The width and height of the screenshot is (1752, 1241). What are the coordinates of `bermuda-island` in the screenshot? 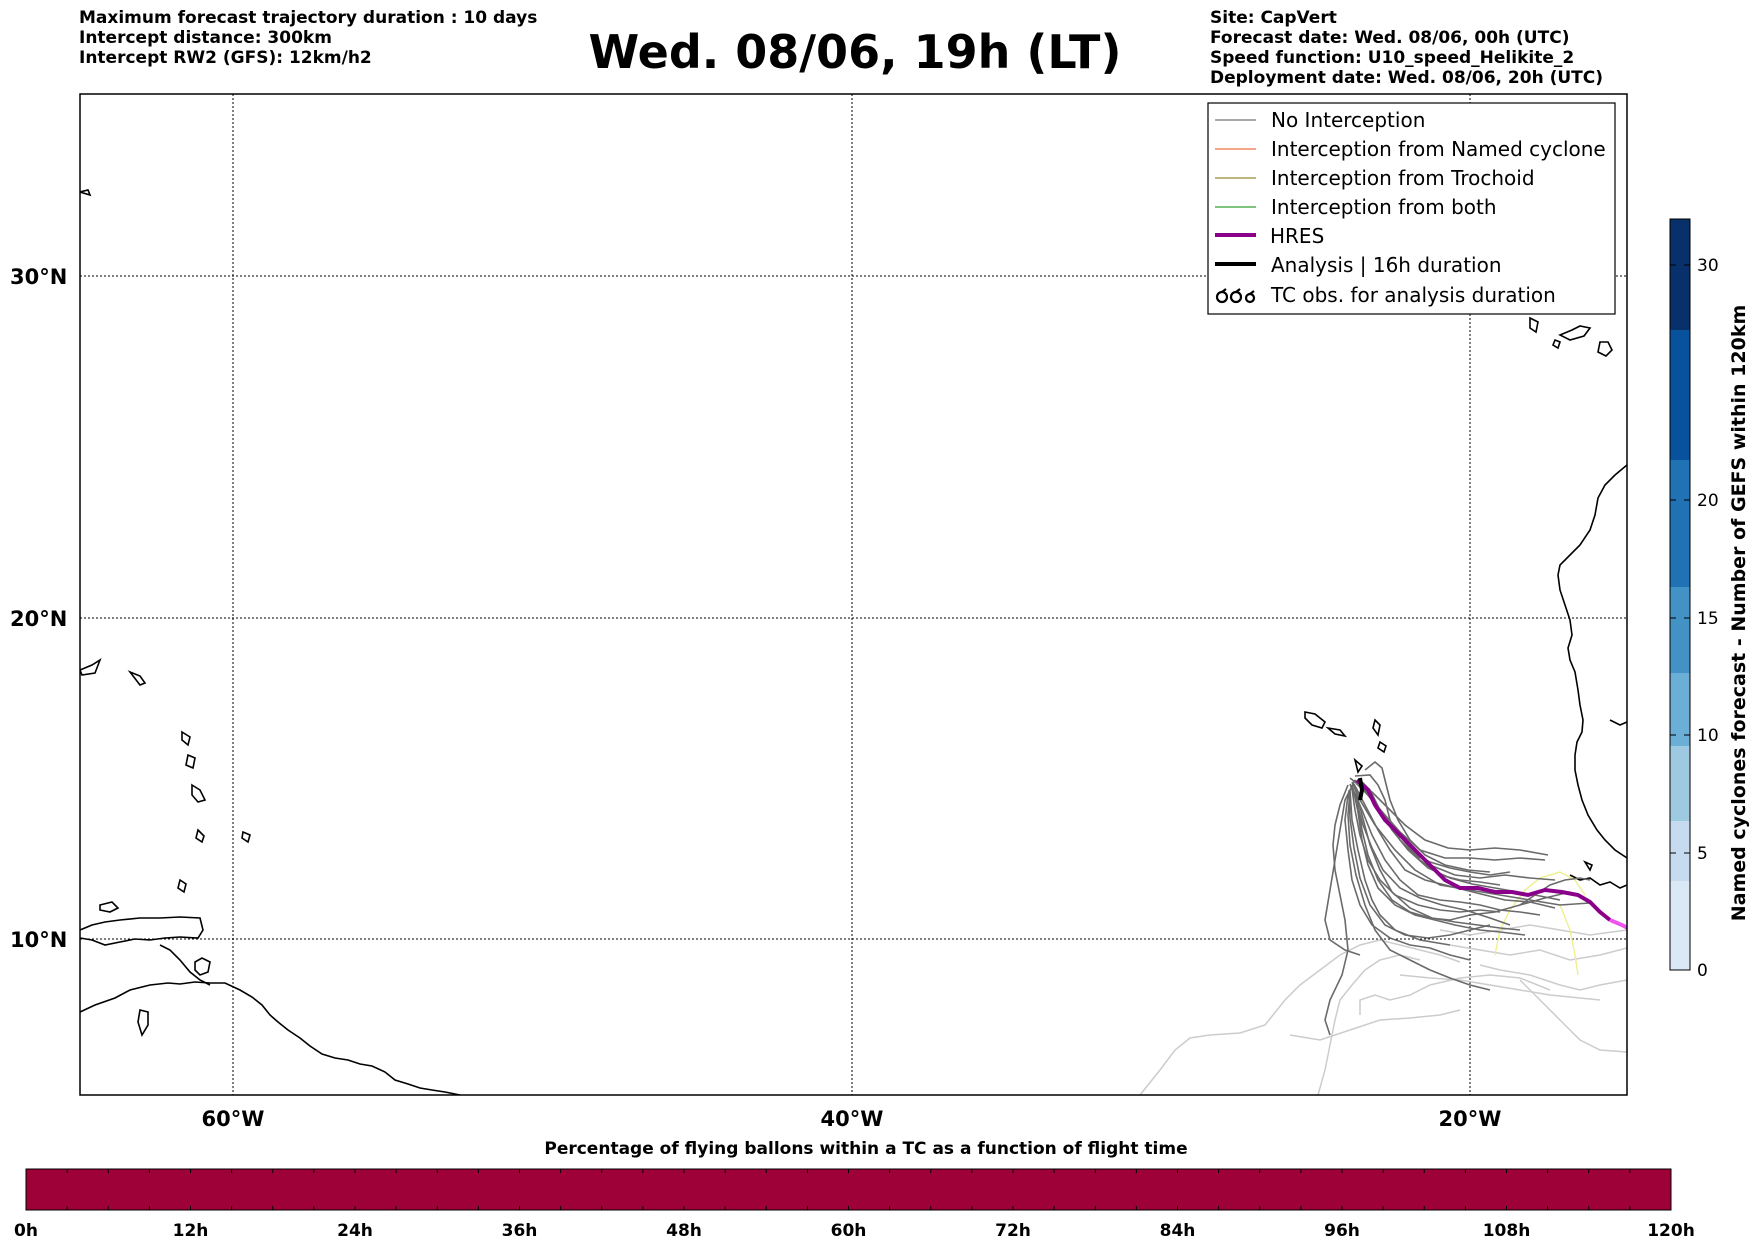 It's located at (86, 193).